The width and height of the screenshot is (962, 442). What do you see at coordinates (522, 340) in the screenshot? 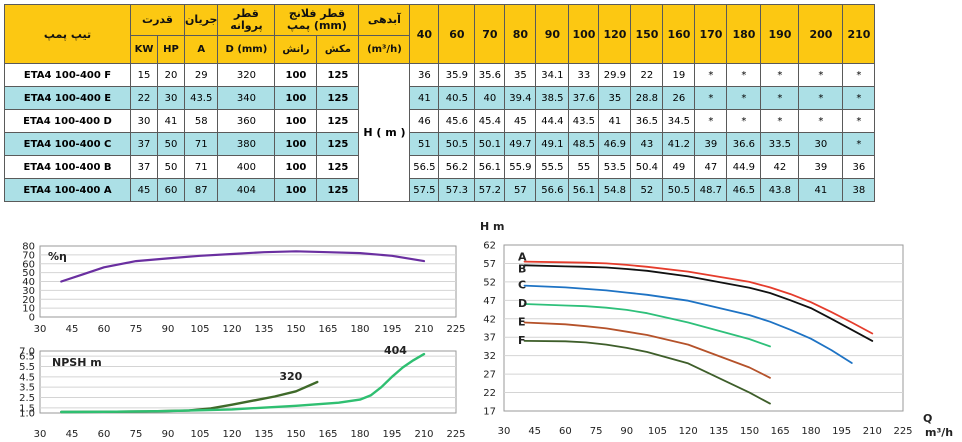
I see `curve-label-F: F` at bounding box center [522, 340].